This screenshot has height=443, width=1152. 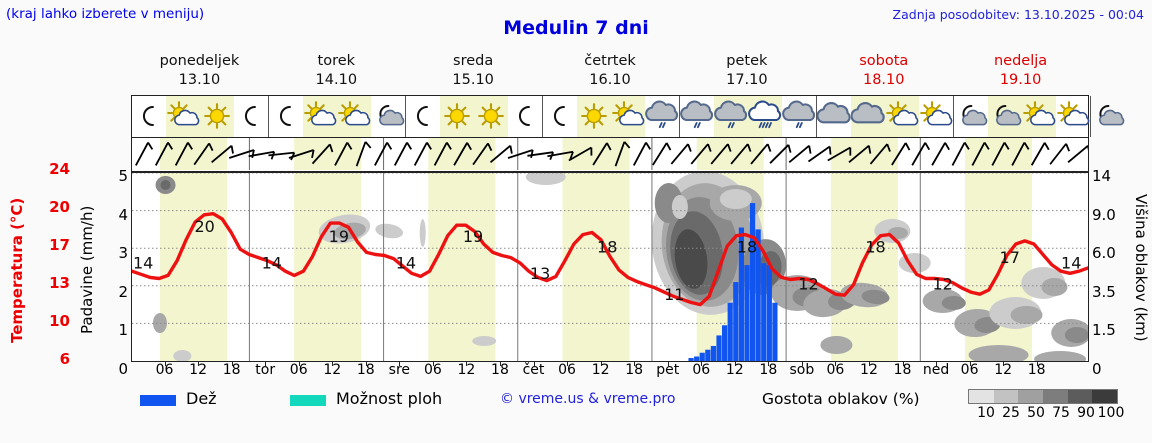 What do you see at coordinates (389, 398) in the screenshot?
I see `showers-legend-label: Možnost ploh` at bounding box center [389, 398].